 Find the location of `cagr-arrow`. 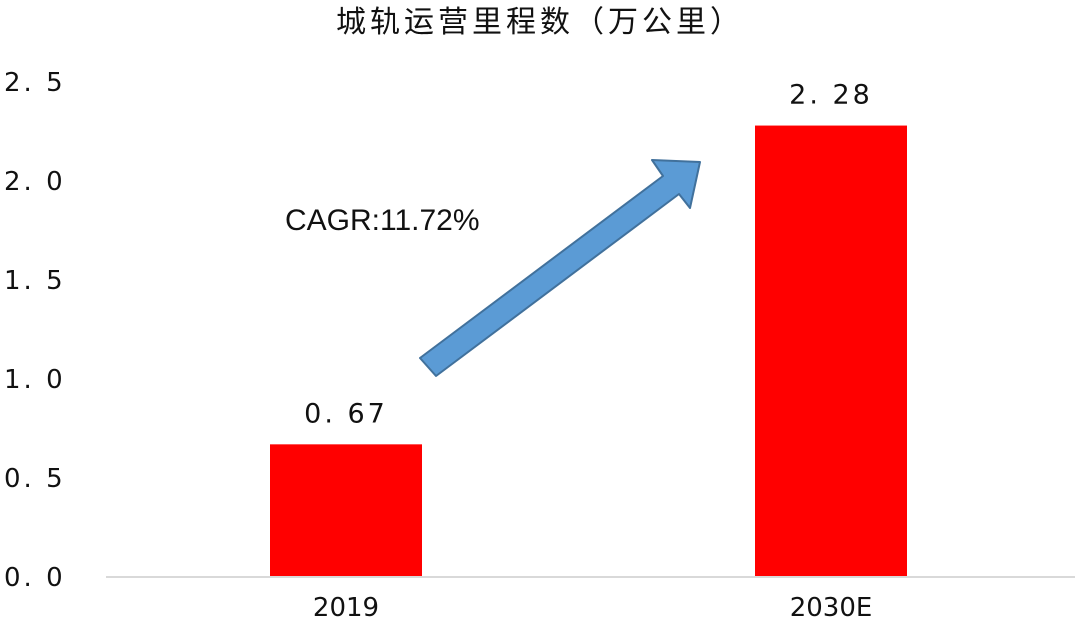

cagr-arrow is located at coordinates (560, 268).